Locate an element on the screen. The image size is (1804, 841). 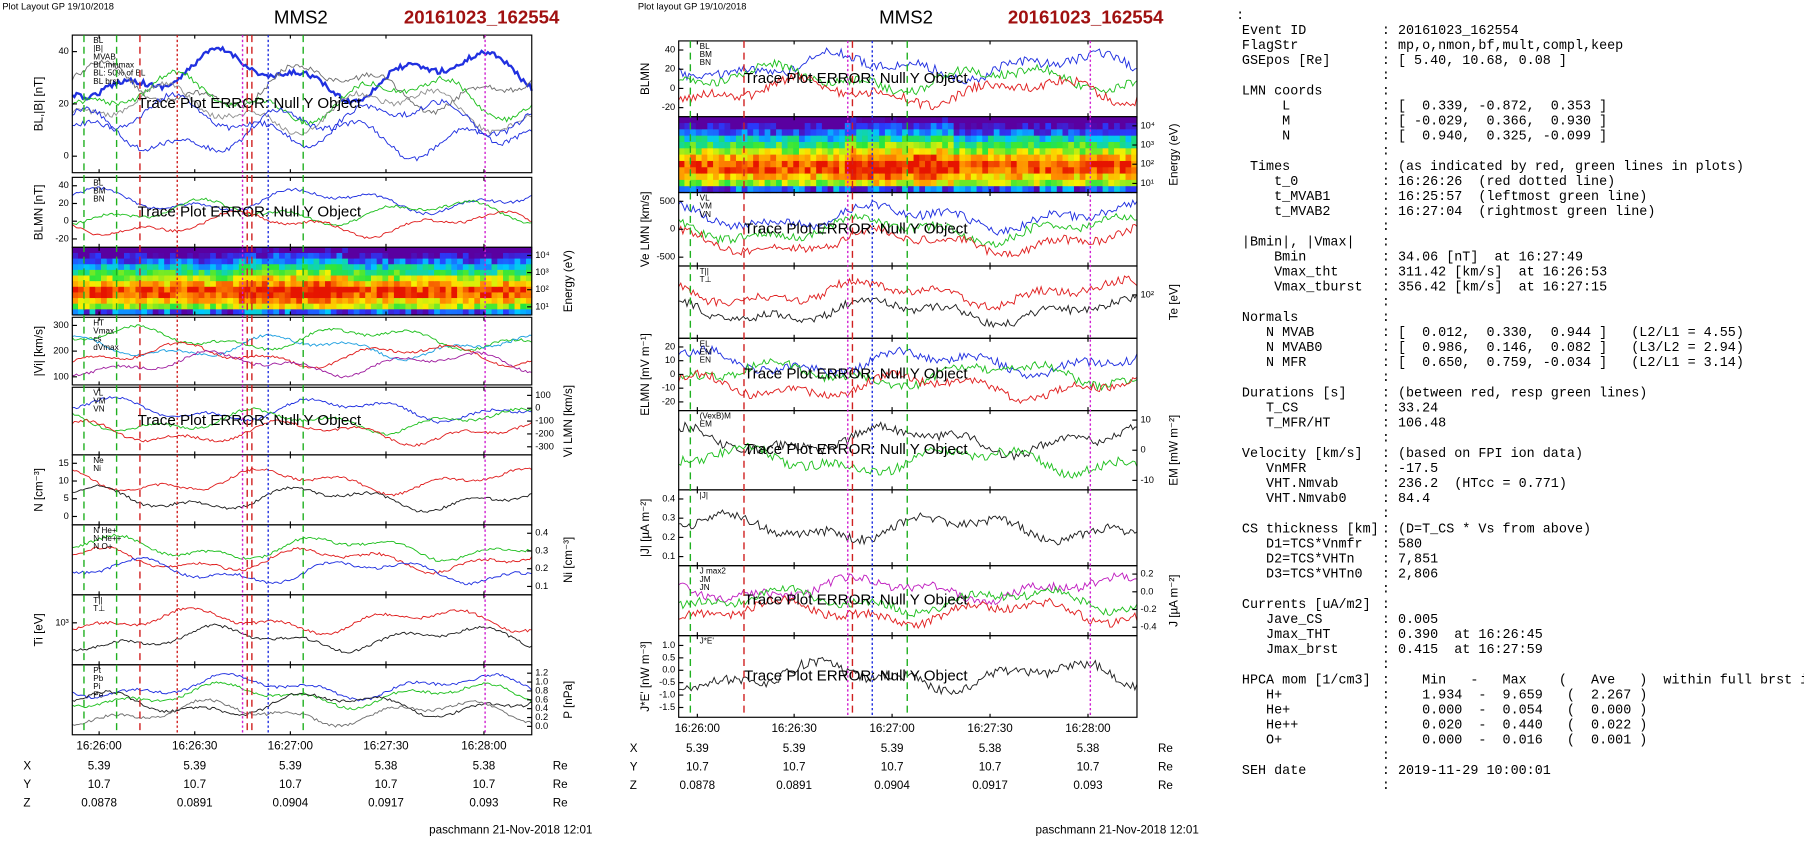
y-tick-label: 10² is located at coordinates (541, 289).